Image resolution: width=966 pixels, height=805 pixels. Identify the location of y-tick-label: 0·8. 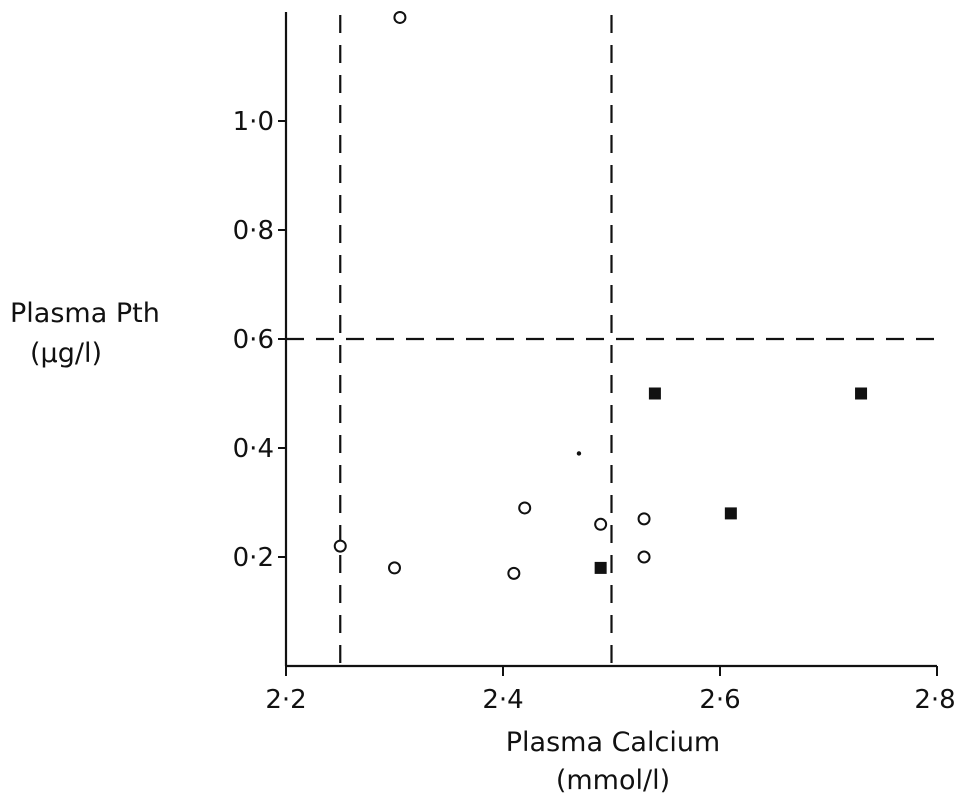
(253, 231).